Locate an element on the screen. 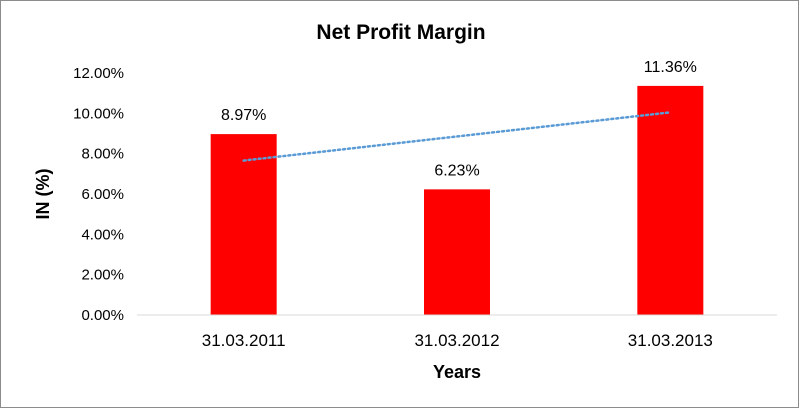 This screenshot has width=799, height=409. y-tick-label: 8.00% is located at coordinates (102, 154).